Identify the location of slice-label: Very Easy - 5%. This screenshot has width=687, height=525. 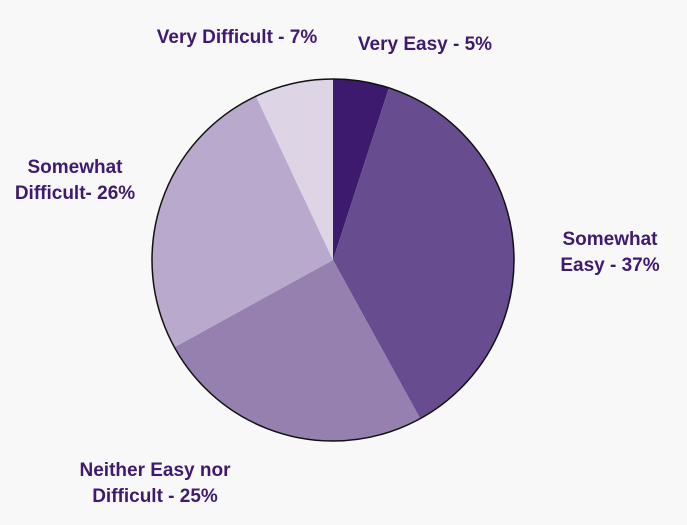
(425, 44).